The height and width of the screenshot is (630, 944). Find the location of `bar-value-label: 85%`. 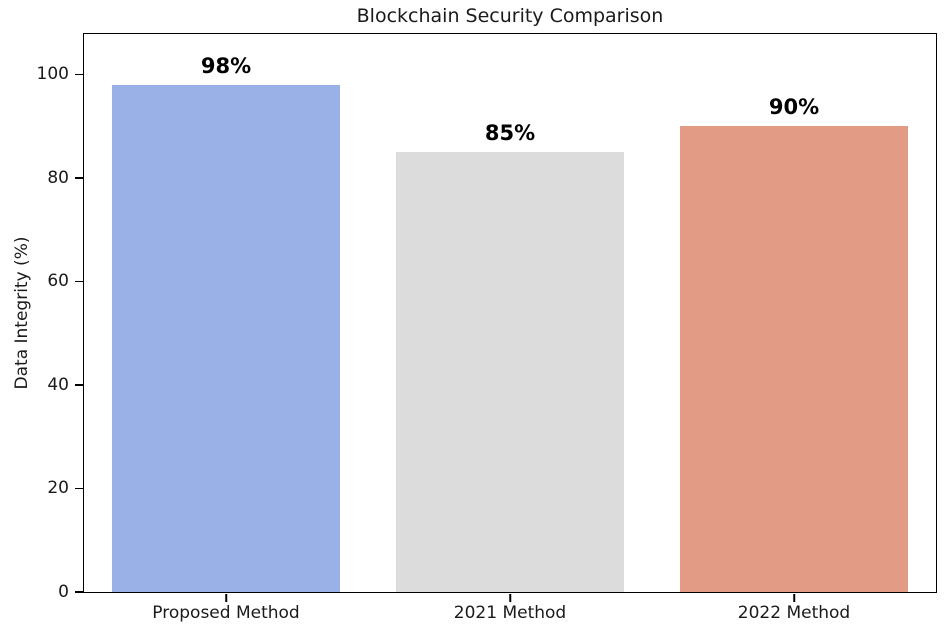

bar-value-label: 85% is located at coordinates (510, 133).